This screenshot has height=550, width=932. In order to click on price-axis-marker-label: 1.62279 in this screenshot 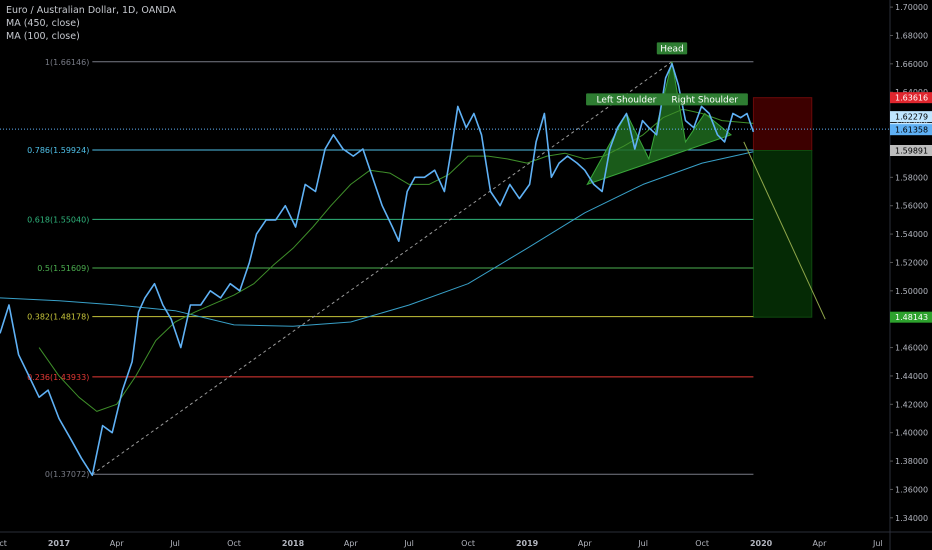, I will do `click(911, 117)`.